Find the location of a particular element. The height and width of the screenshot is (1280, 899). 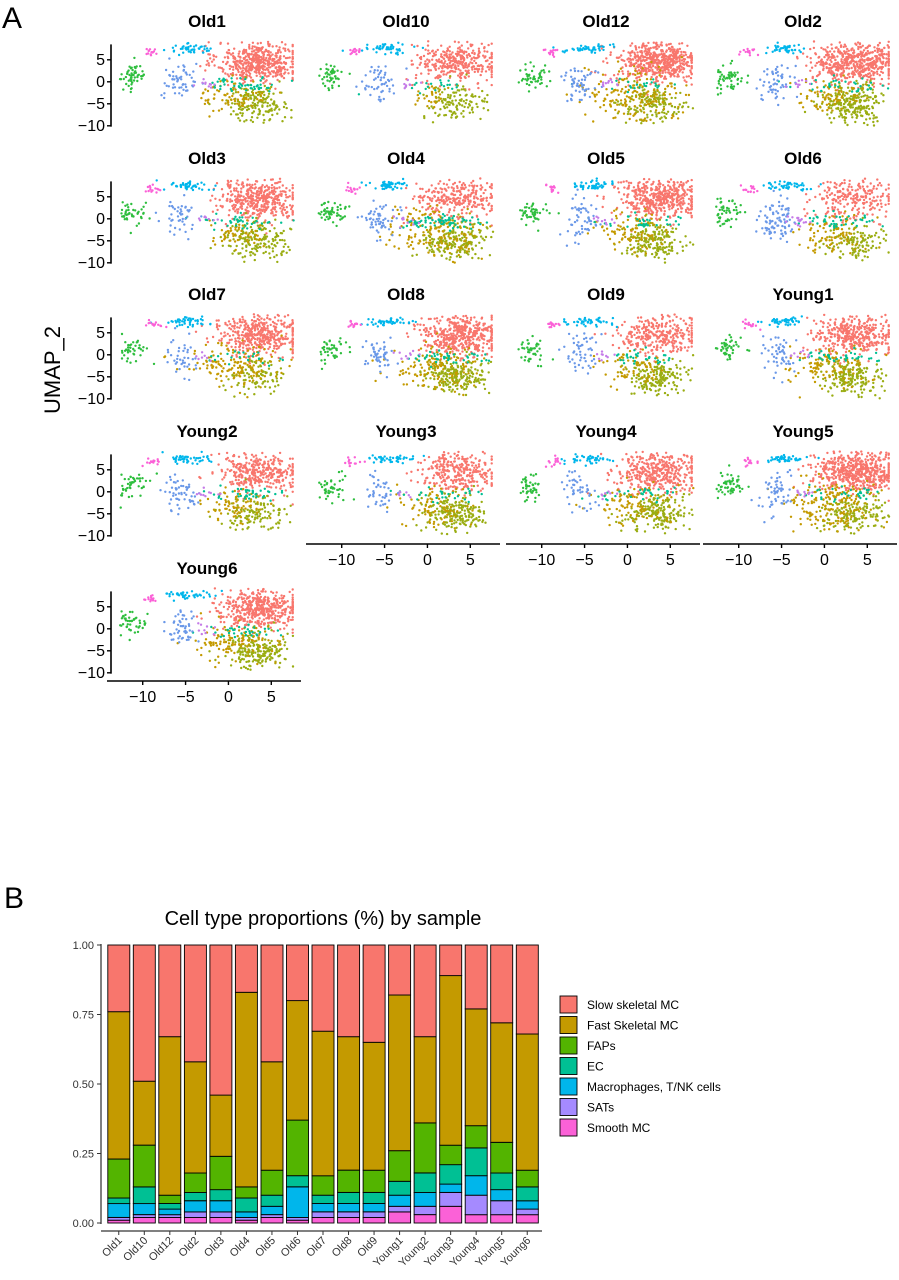

umap-y-tick-label: −5 is located at coordinates (96, 241).